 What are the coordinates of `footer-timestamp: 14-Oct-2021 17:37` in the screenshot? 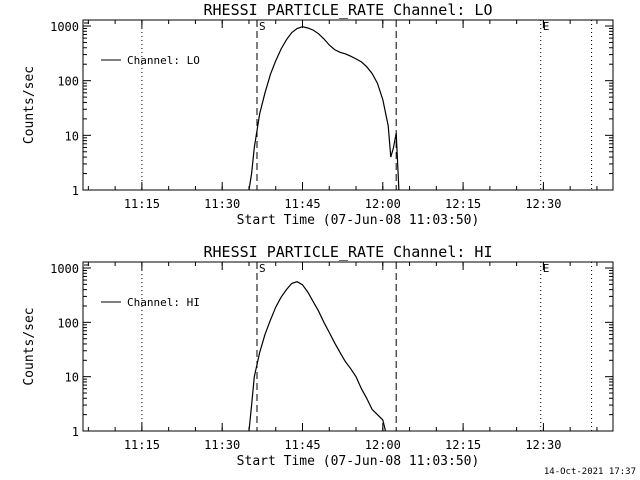 It's located at (590, 472).